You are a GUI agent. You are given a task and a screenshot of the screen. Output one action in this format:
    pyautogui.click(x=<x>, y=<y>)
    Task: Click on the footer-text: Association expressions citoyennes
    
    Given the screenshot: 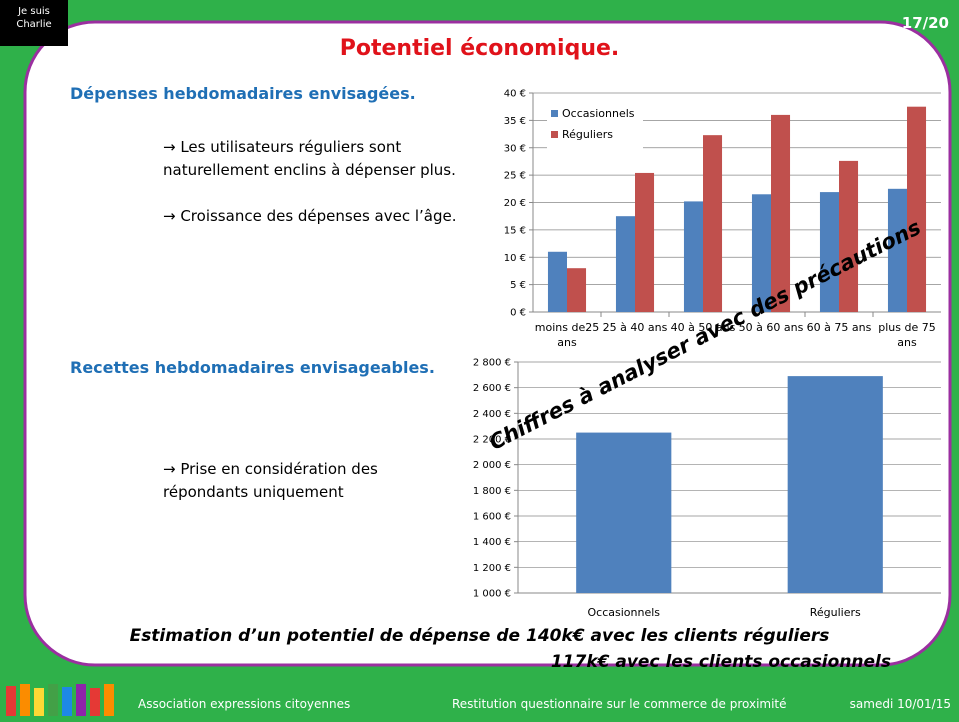 What is the action you would take?
    pyautogui.click(x=244, y=704)
    